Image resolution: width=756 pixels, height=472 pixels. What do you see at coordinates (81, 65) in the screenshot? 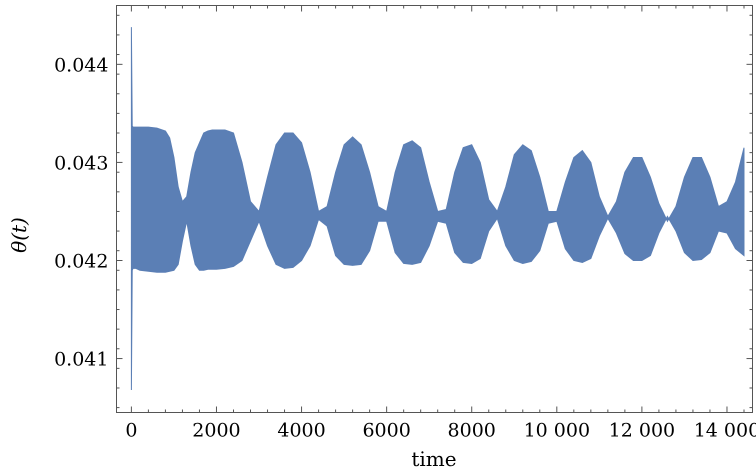
I see `y-tick-label: 0.044` at bounding box center [81, 65].